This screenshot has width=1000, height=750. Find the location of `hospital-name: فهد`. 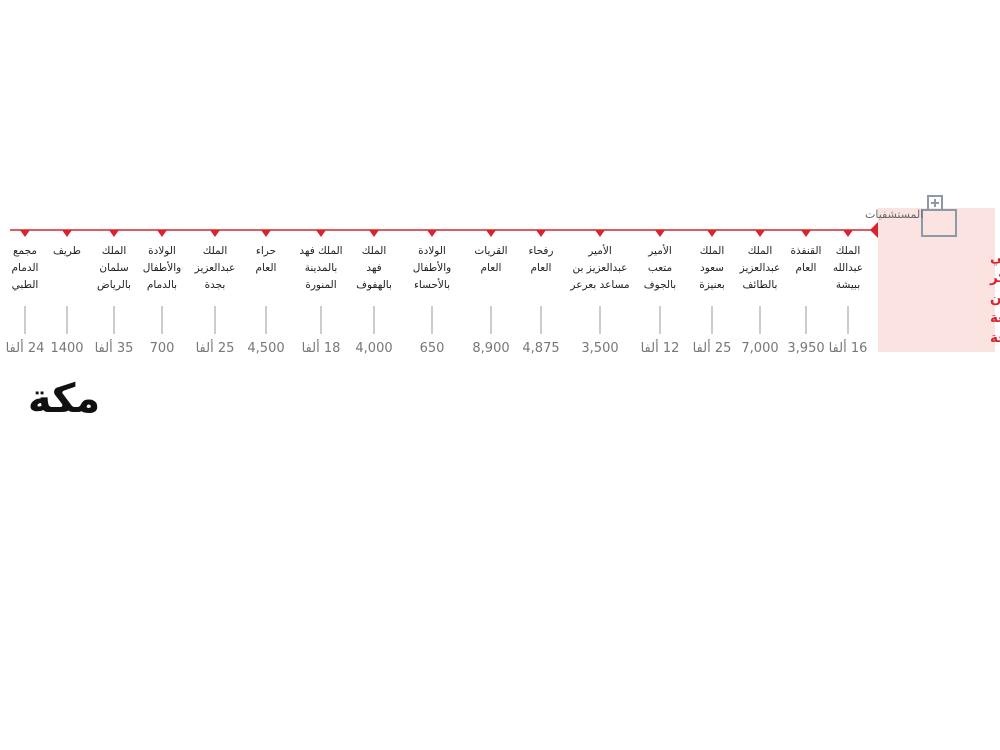

hospital-name: فهد is located at coordinates (373, 268).